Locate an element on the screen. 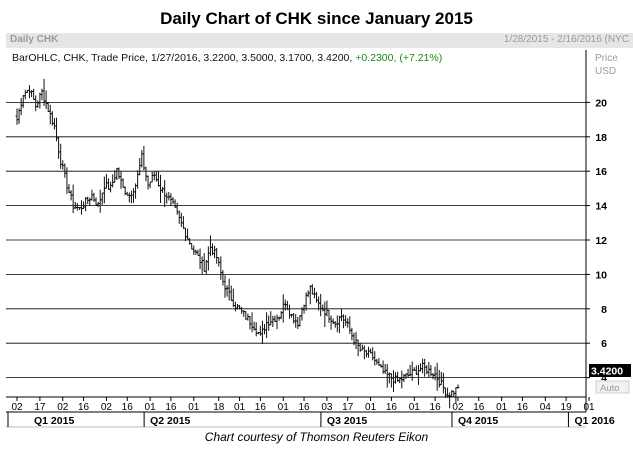  last-price-value: 3.4200 is located at coordinates (607, 372).